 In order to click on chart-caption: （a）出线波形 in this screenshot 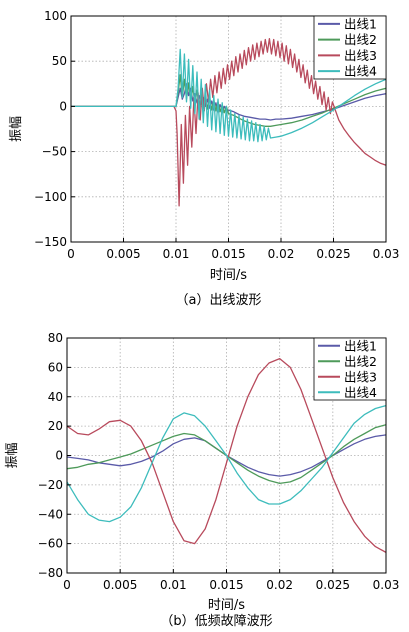, I will do `click(219, 300)`.